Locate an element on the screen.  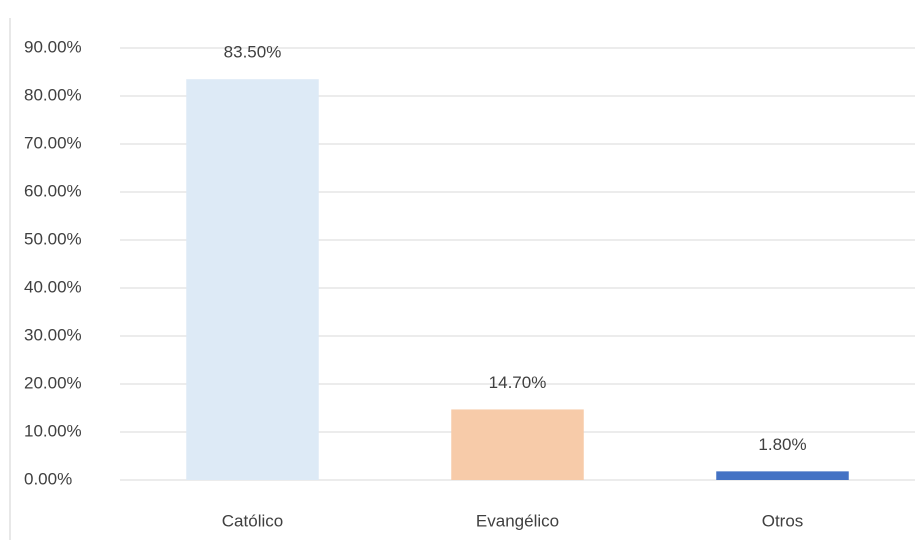
y-tick-label: 30.00% is located at coordinates (53, 334).